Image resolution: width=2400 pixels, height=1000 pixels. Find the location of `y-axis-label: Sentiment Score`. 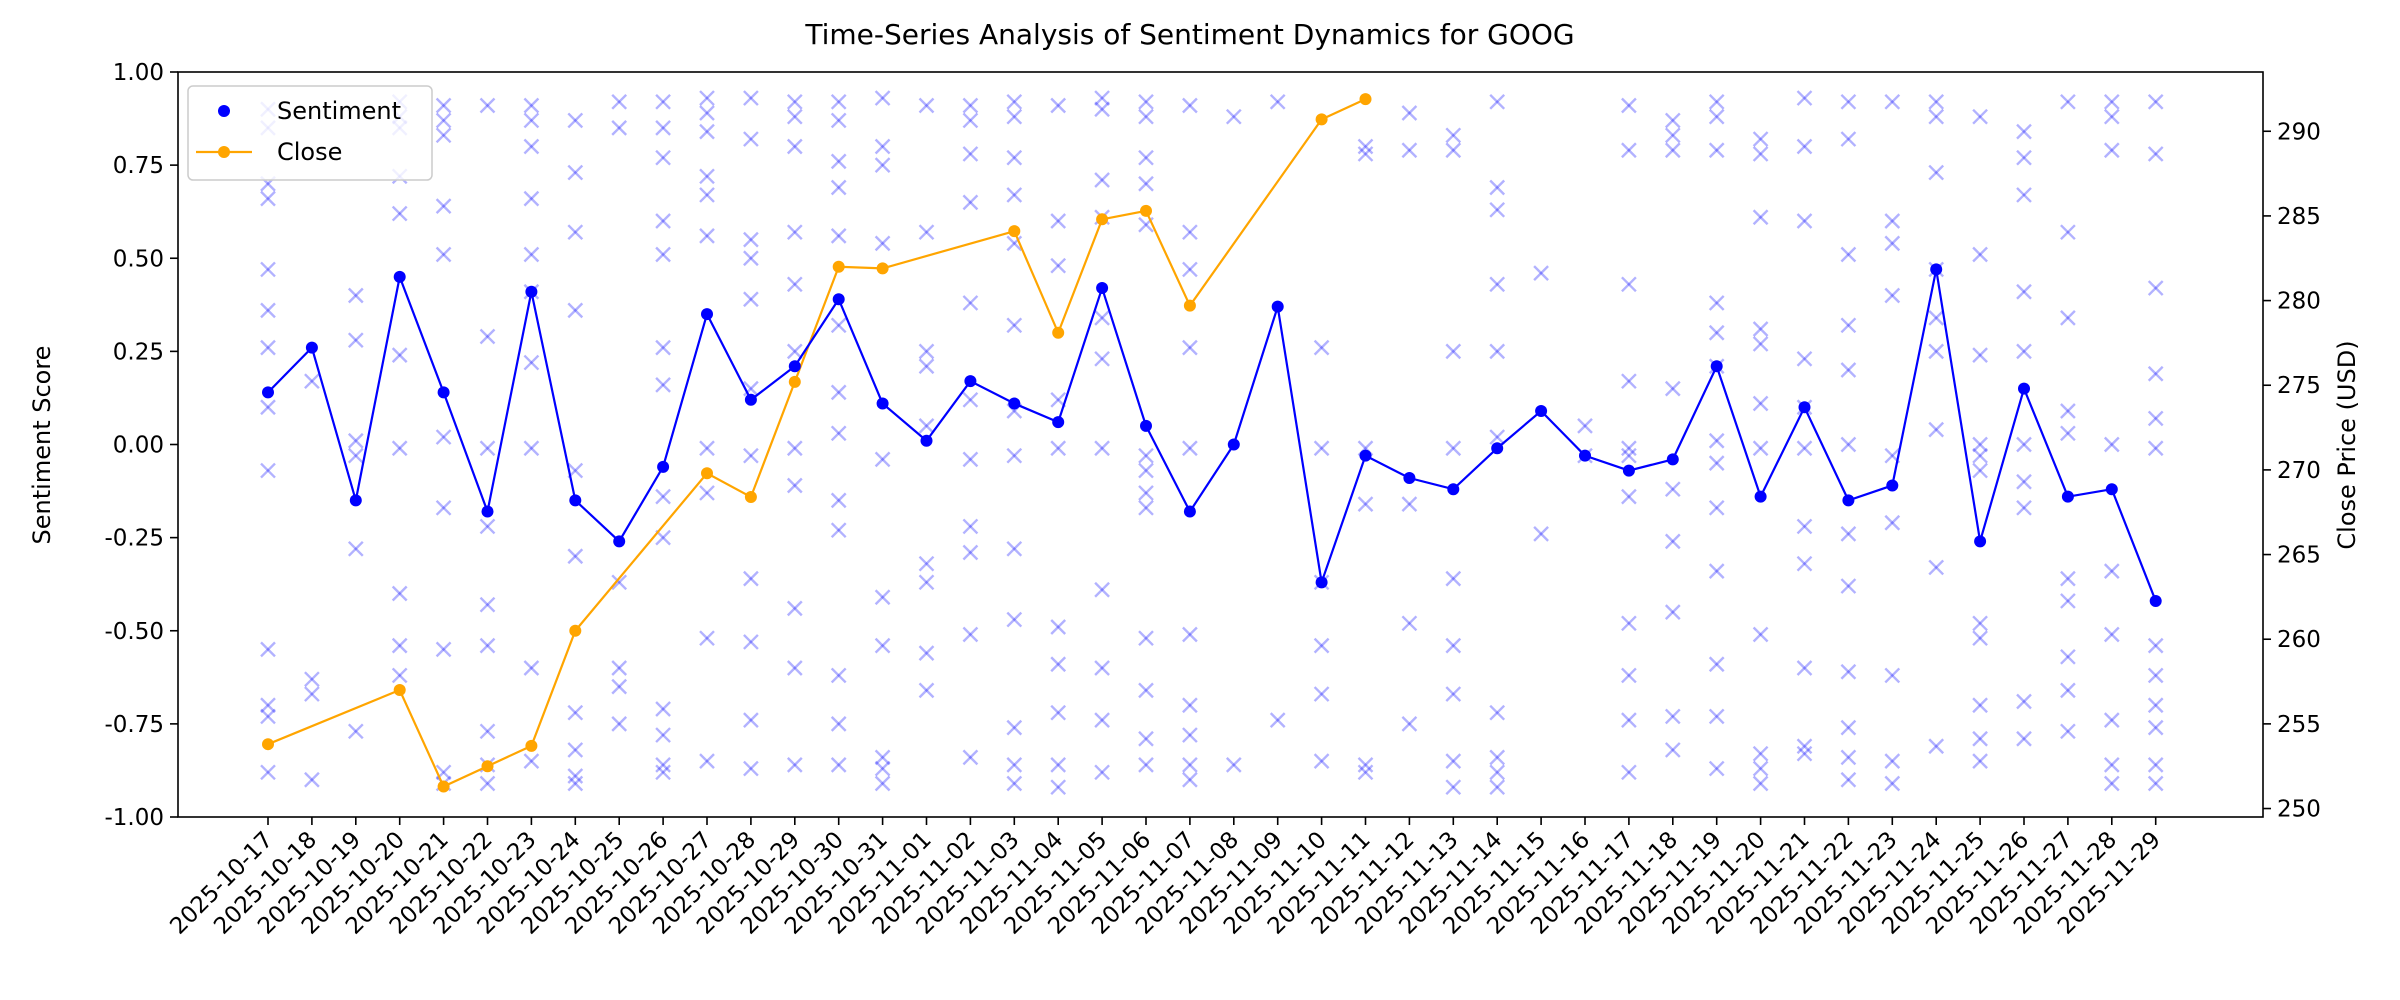

y-axis-label: Sentiment Score is located at coordinates (42, 445).